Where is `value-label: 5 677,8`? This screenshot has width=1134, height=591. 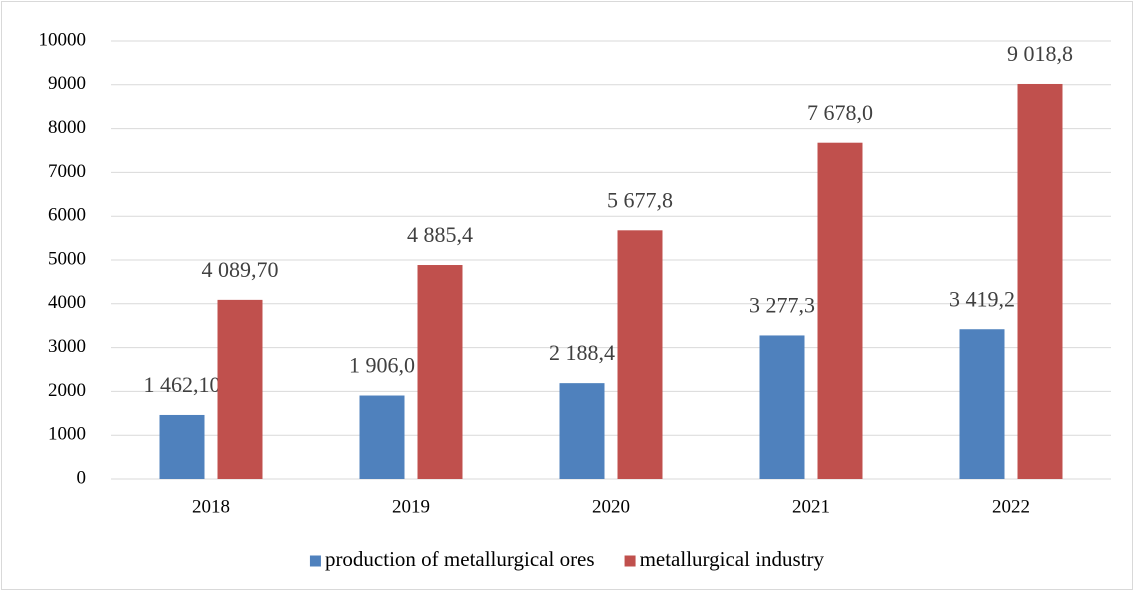
value-label: 5 677,8 is located at coordinates (640, 199).